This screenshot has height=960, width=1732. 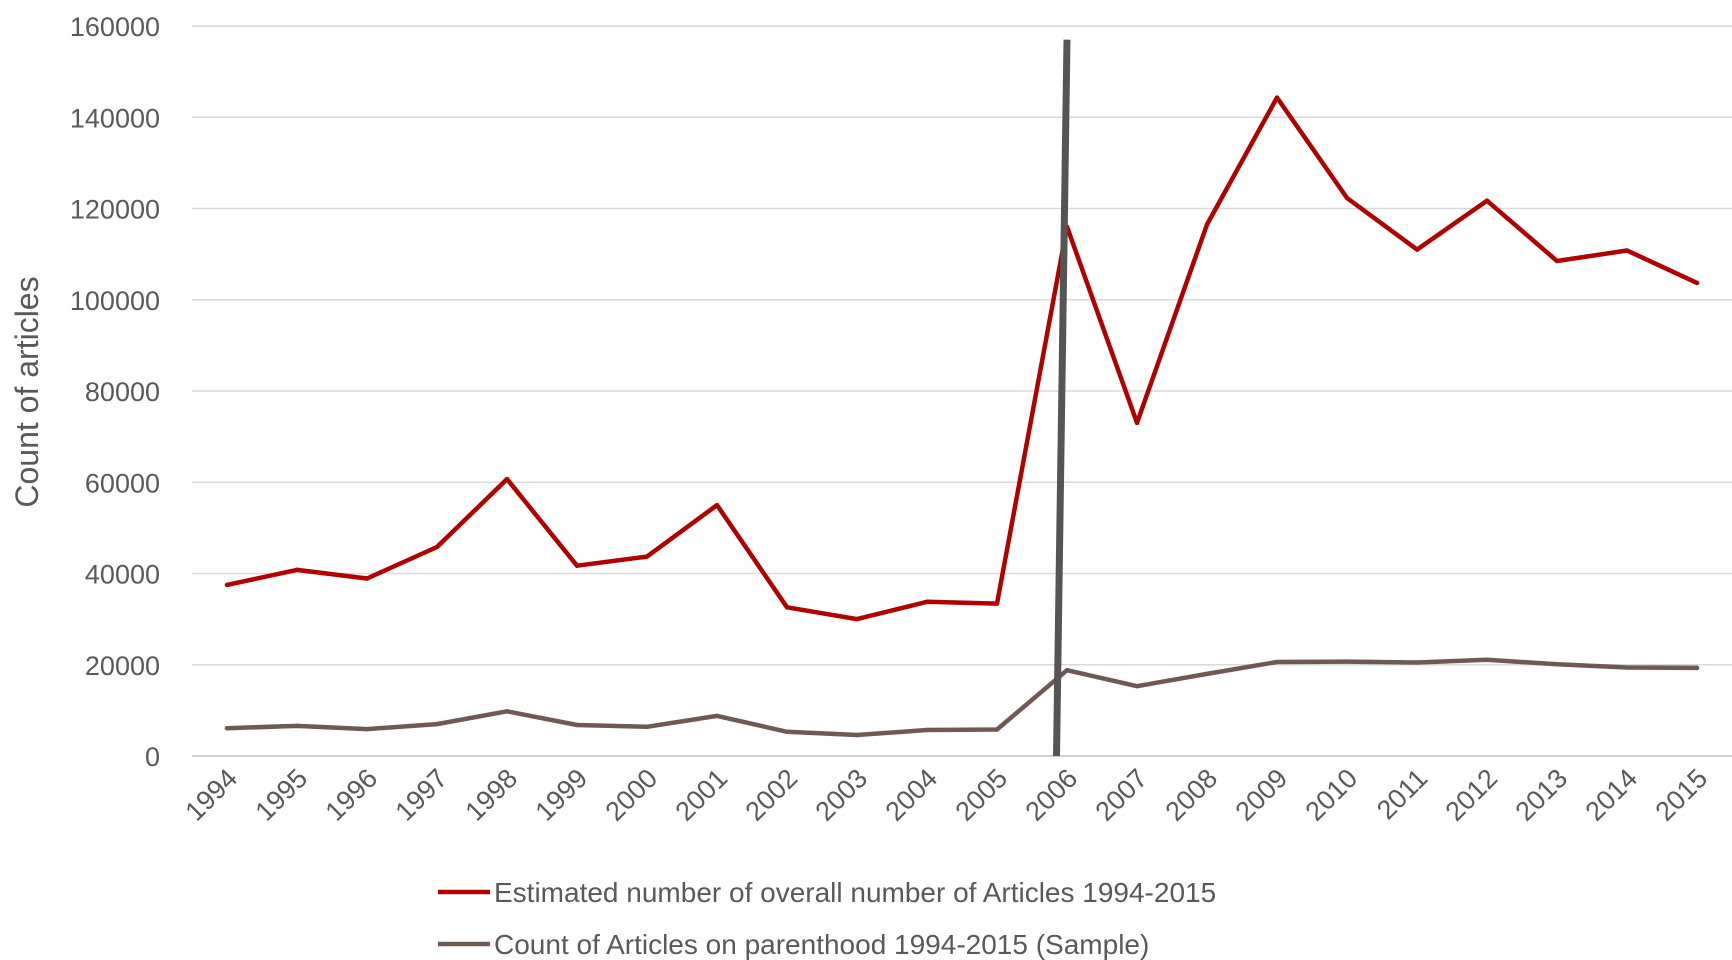 What do you see at coordinates (702, 795) in the screenshot?
I see `x-tick-label: 2001` at bounding box center [702, 795].